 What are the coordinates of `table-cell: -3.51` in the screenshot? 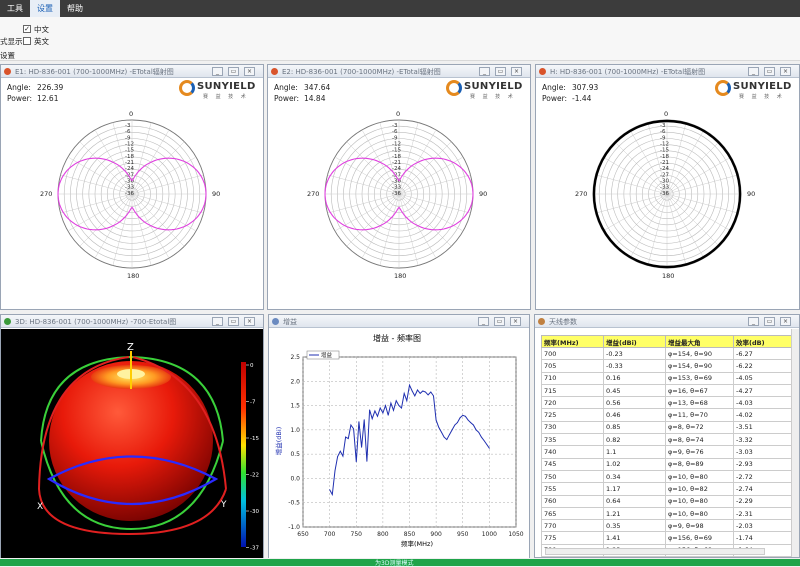 It's located at (762, 427).